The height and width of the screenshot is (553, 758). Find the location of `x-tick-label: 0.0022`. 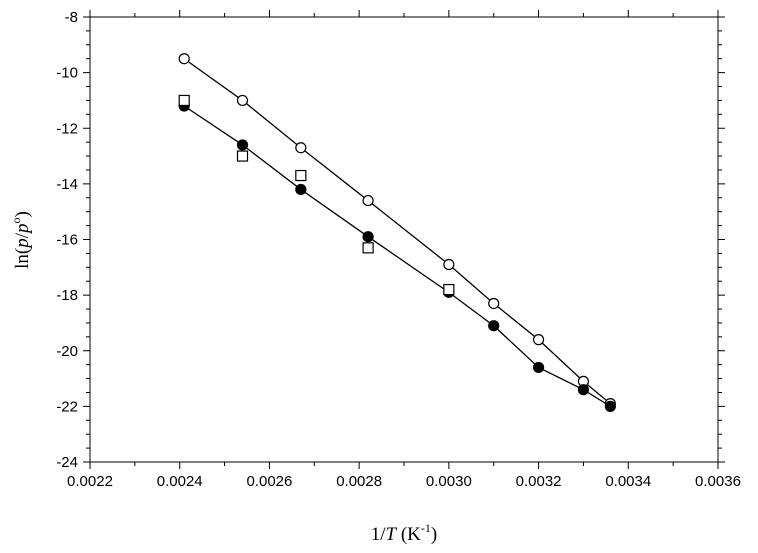

x-tick-label: 0.0022 is located at coordinates (90, 481).